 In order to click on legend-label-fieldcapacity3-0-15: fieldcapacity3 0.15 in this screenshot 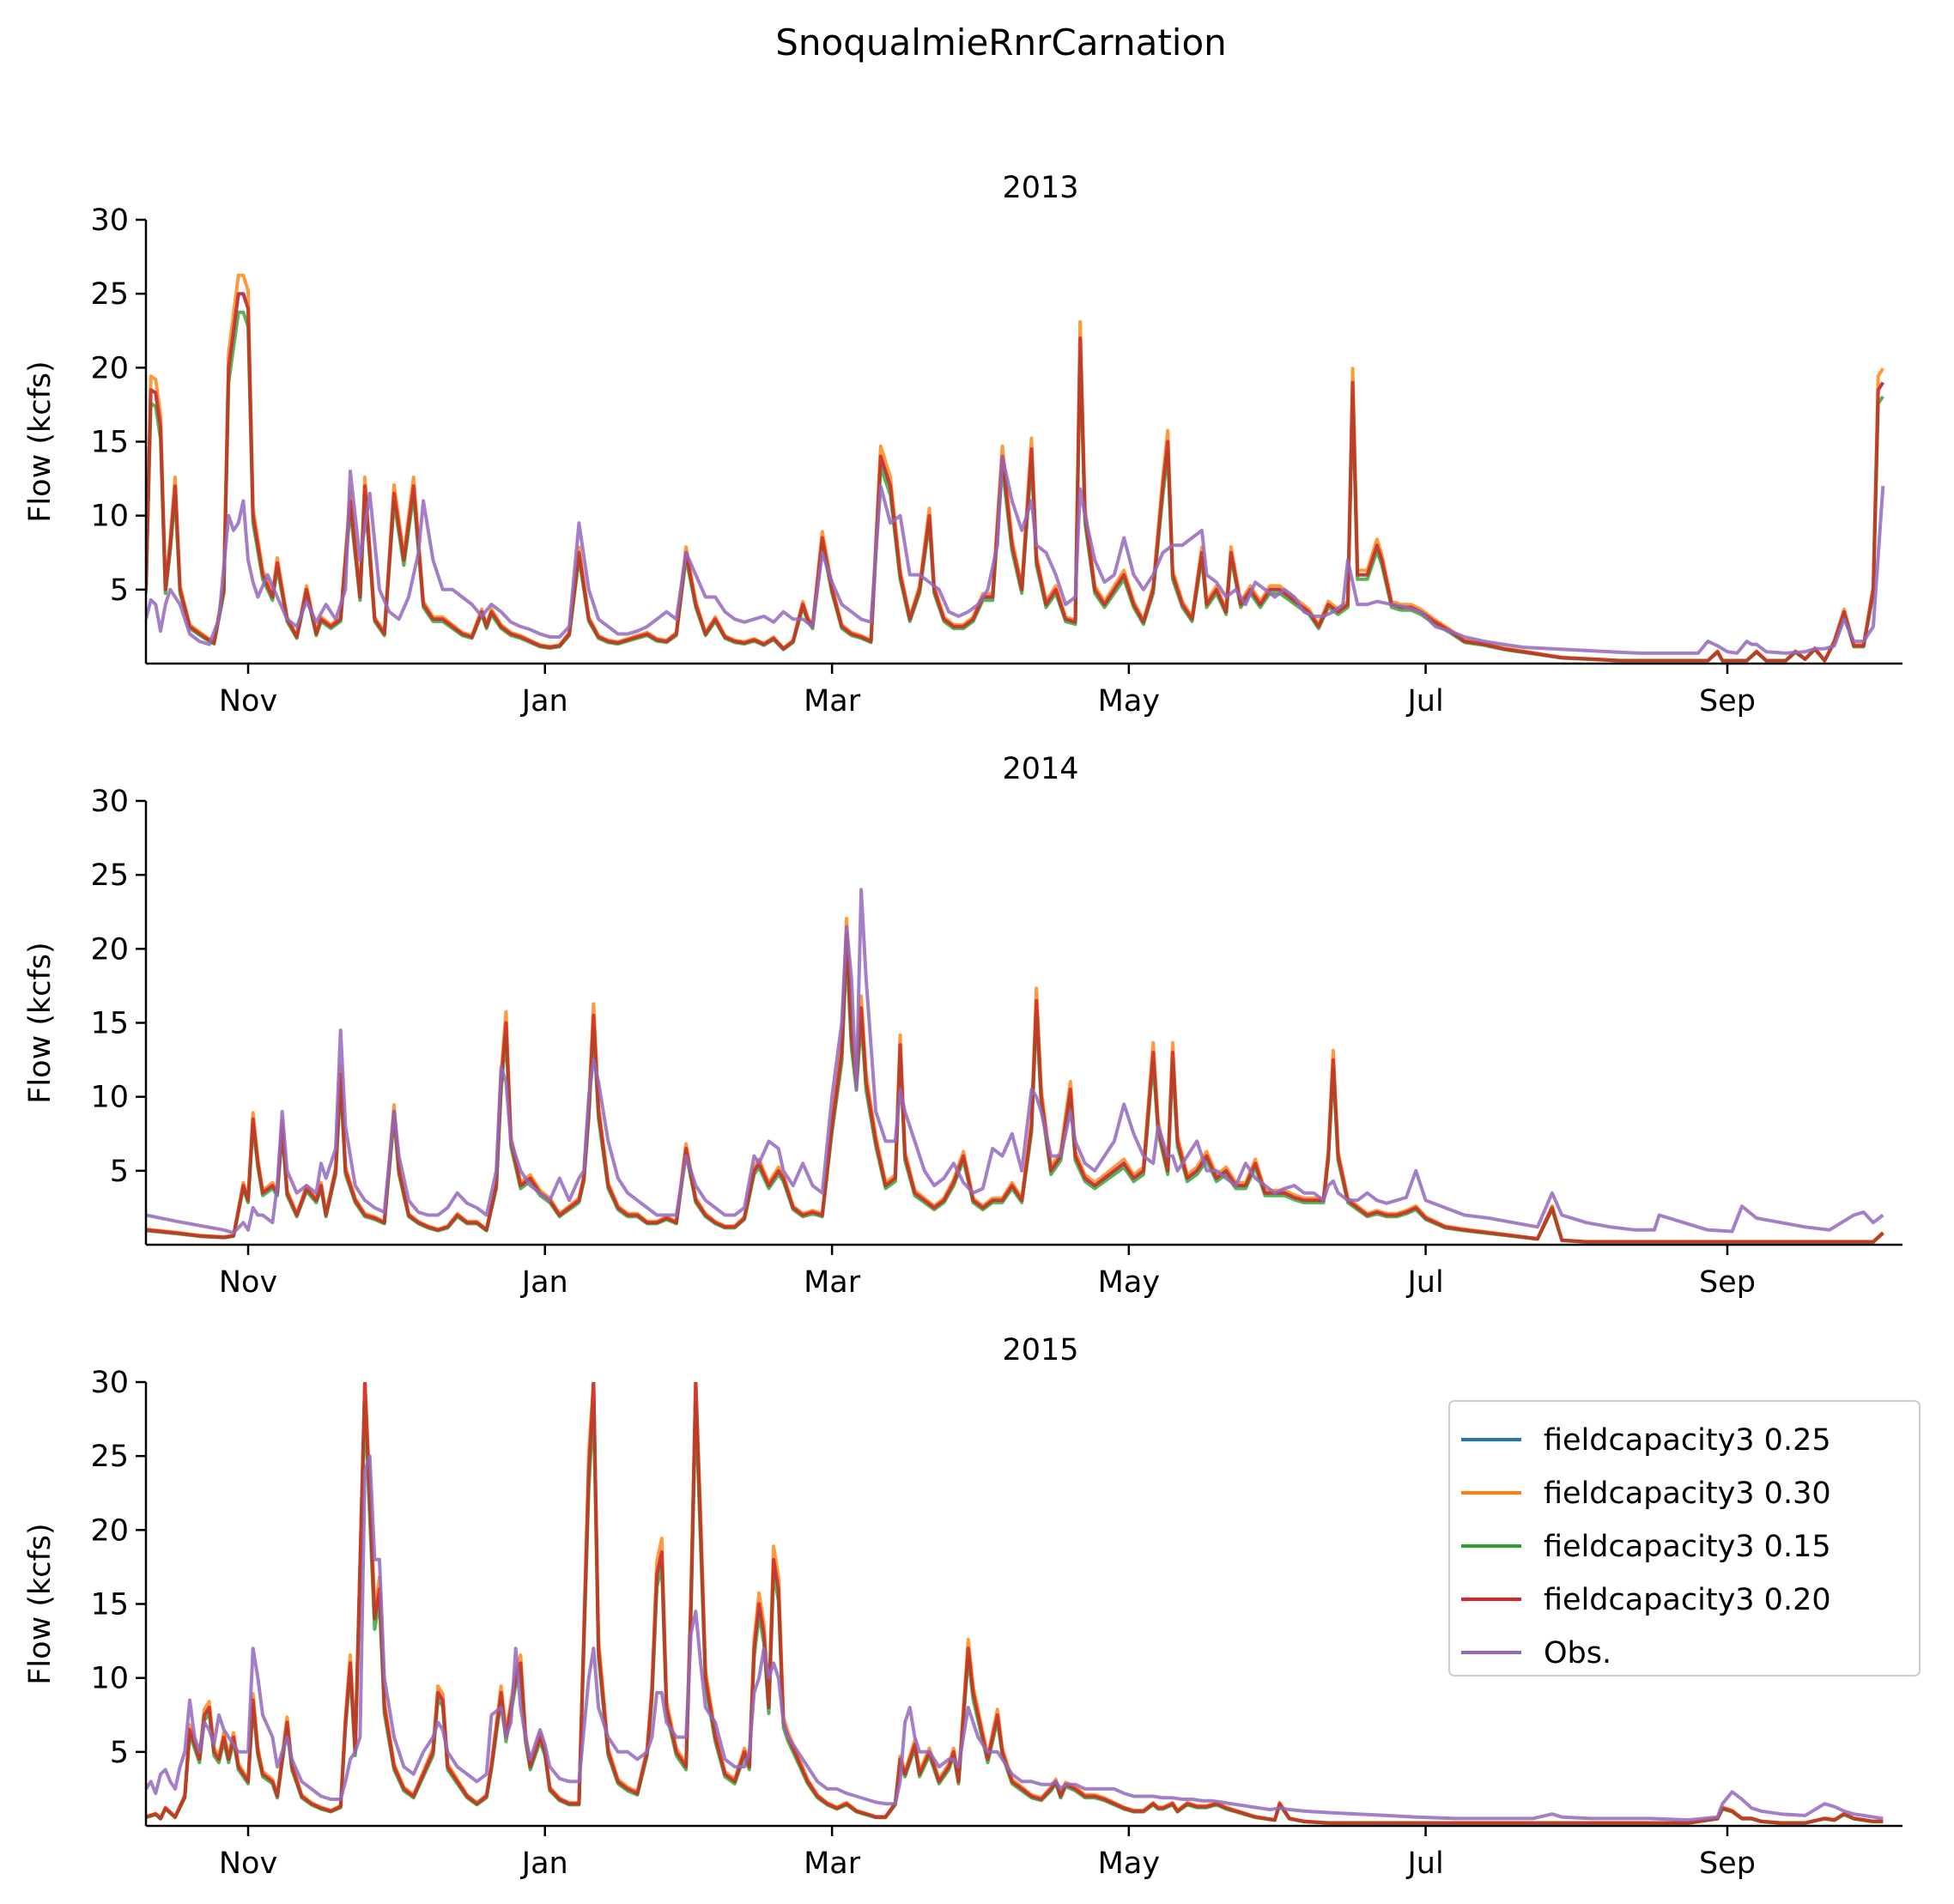, I will do `click(1687, 1547)`.